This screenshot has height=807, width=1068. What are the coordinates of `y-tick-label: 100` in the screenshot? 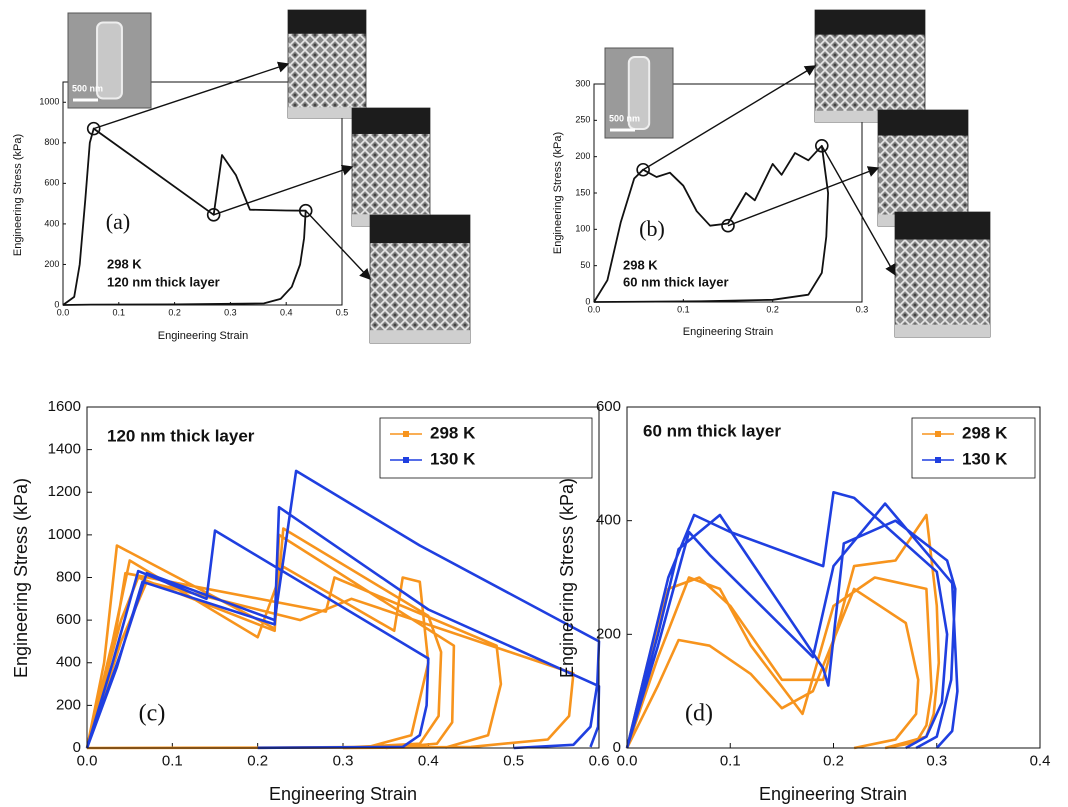 It's located at (582, 229).